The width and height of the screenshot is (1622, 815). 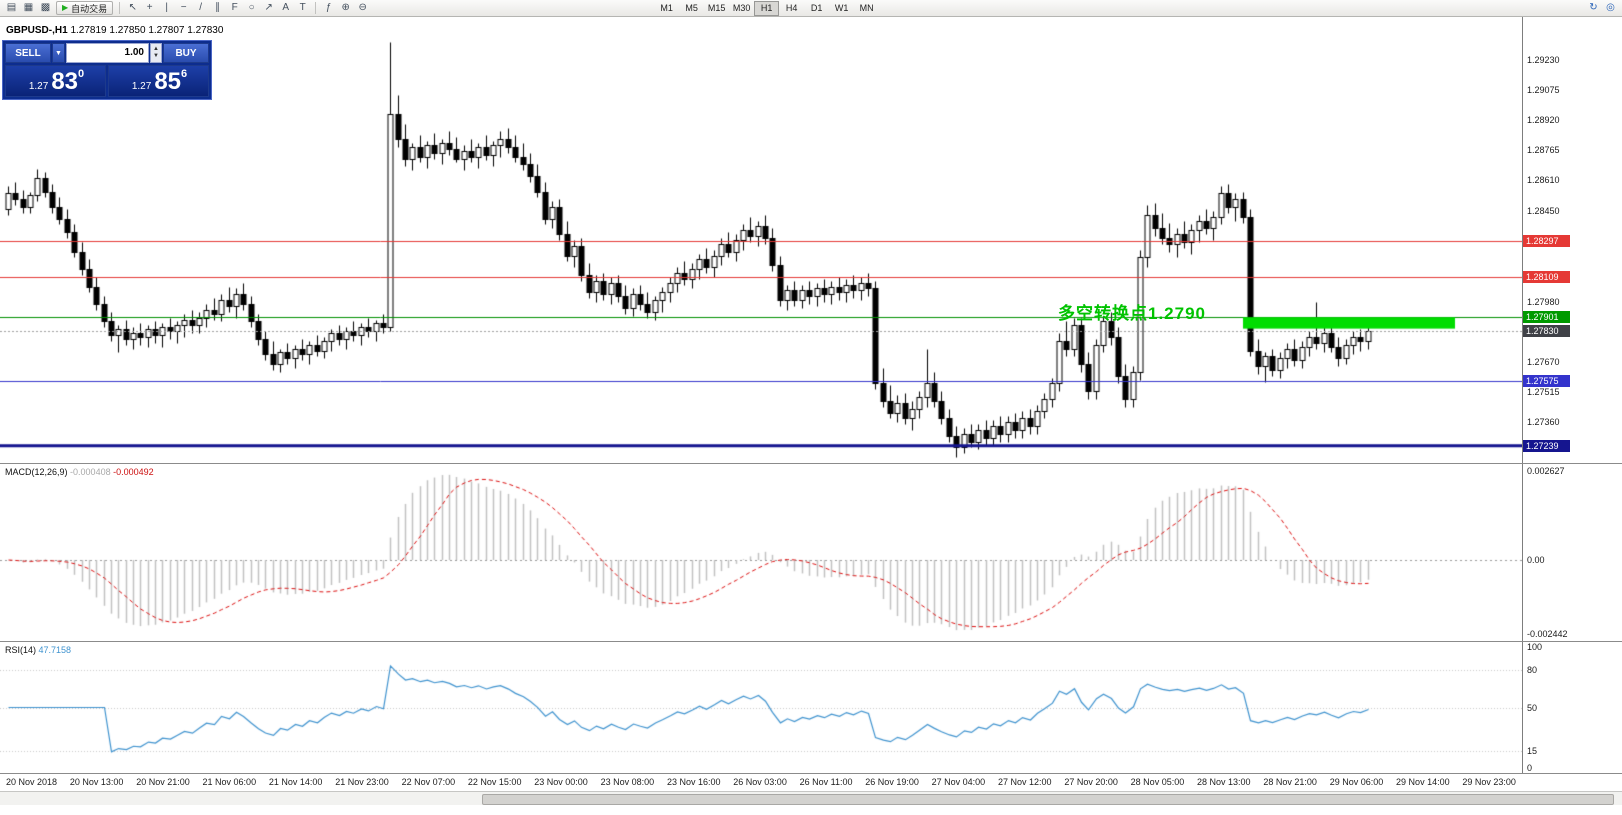 What do you see at coordinates (285, 7) in the screenshot?
I see `text-icon: A` at bounding box center [285, 7].